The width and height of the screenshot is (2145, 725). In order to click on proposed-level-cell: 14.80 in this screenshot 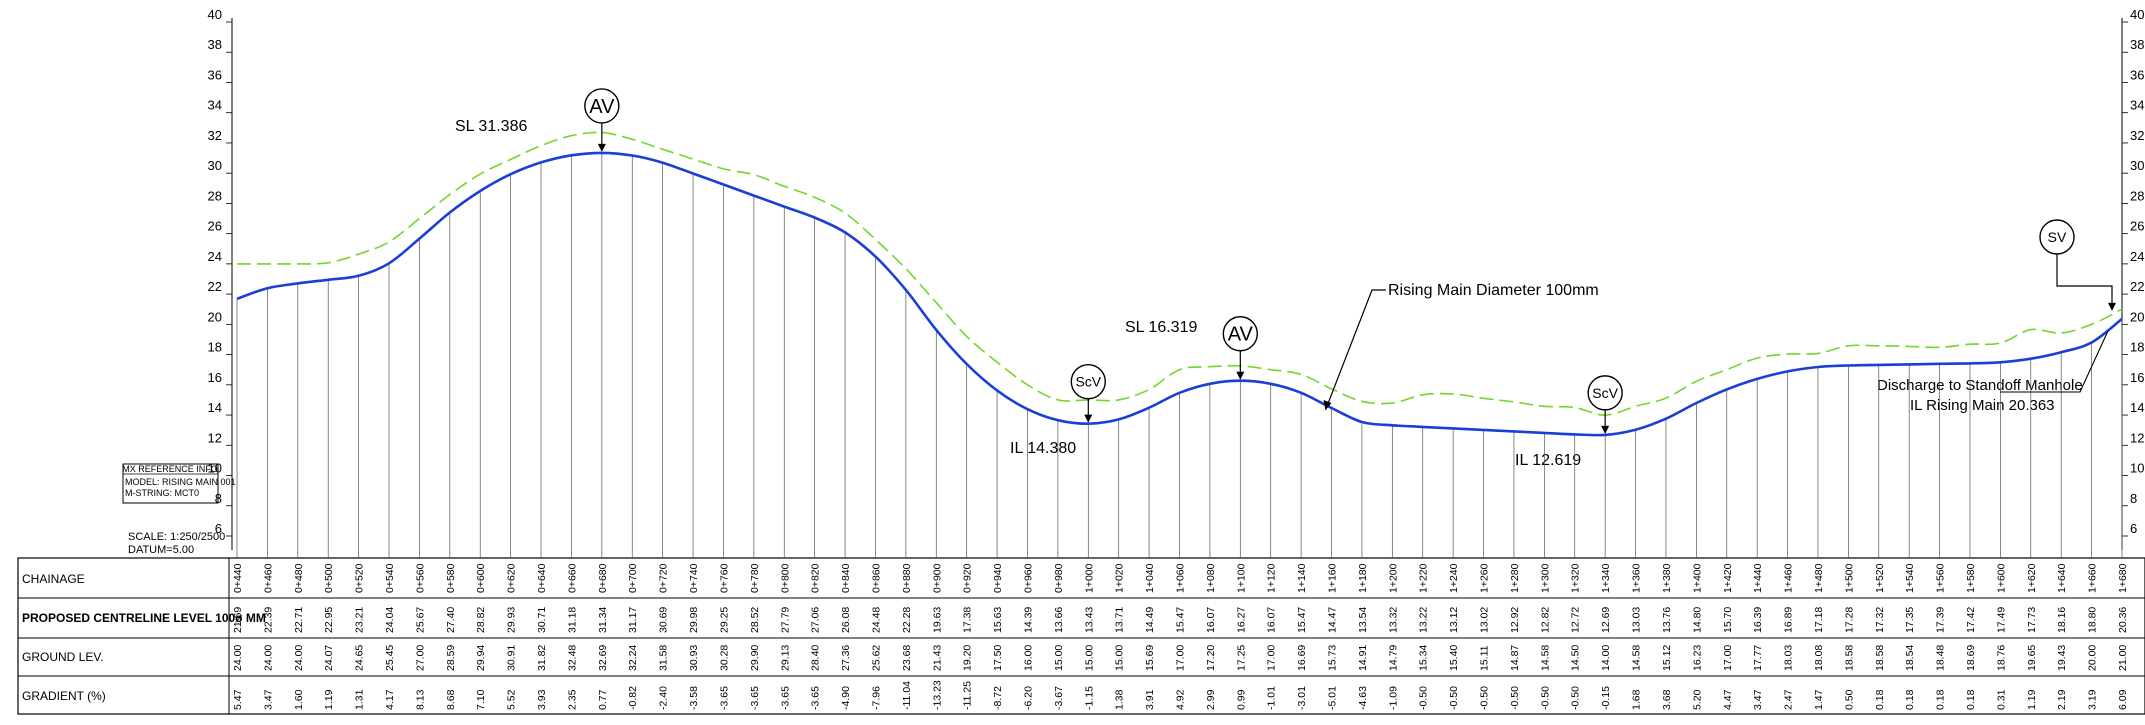, I will do `click(1697, 620)`.